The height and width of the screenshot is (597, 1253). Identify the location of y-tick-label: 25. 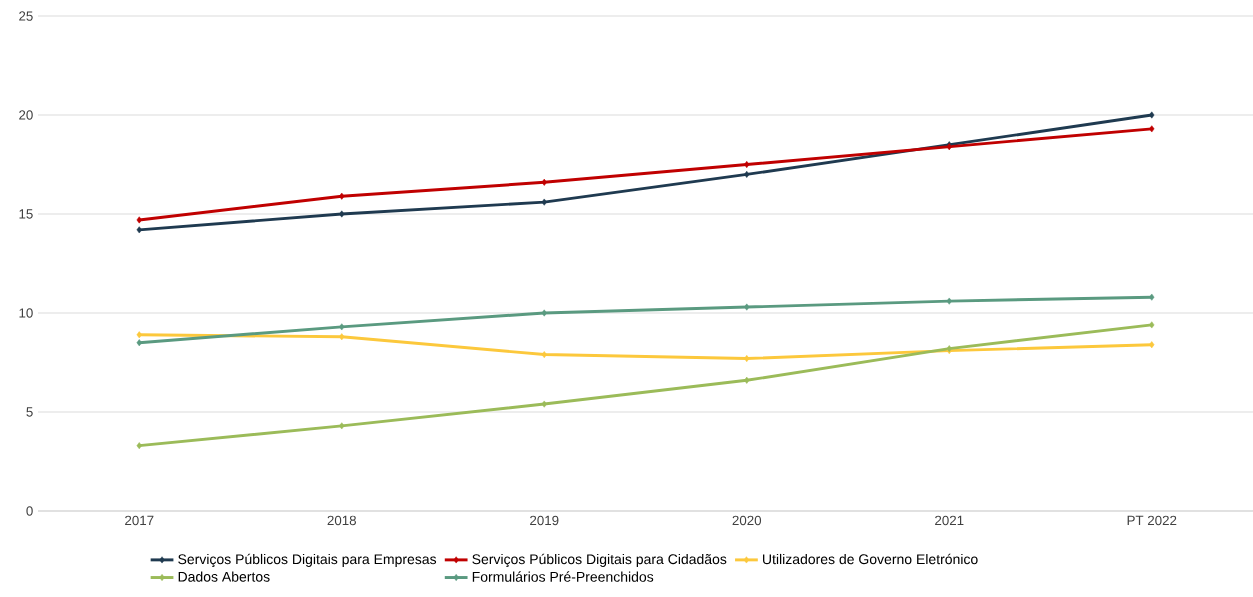
(26, 16).